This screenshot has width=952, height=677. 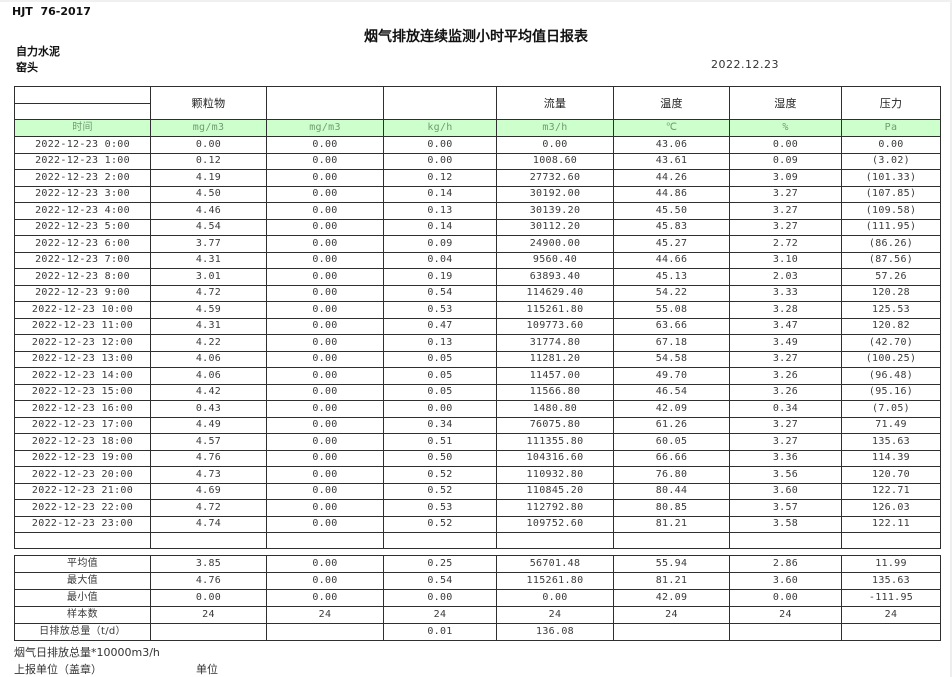 I want to click on summary-value-cell, so click(x=891, y=632).